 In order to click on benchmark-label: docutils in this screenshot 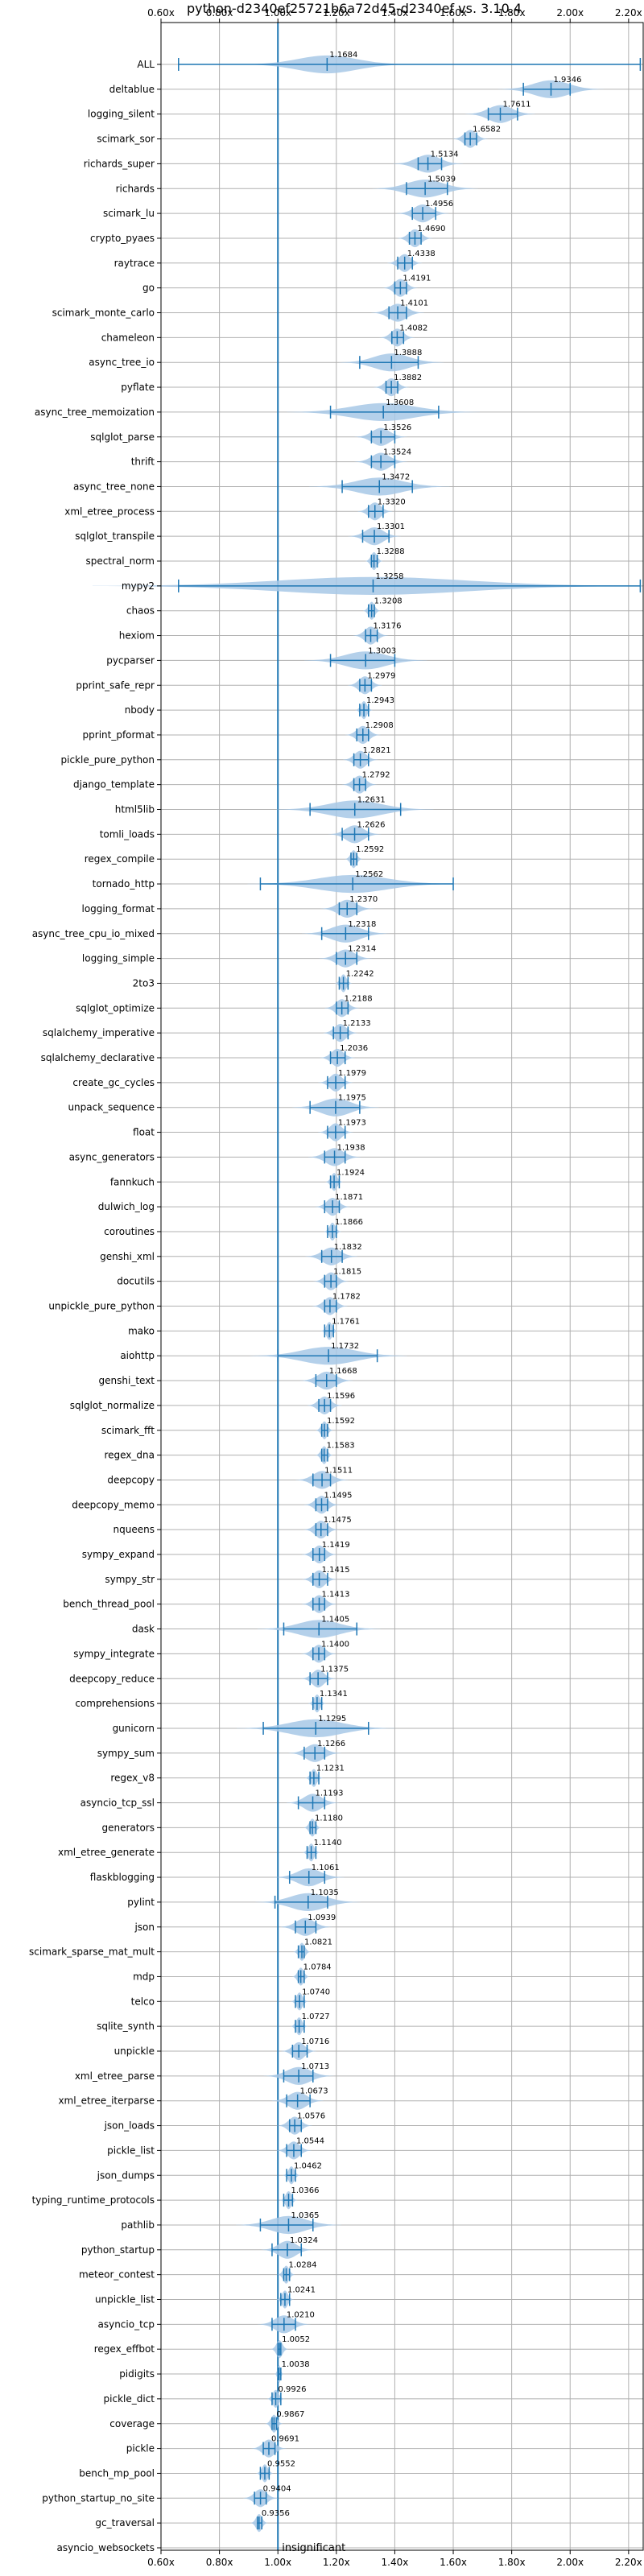, I will do `click(136, 1281)`.